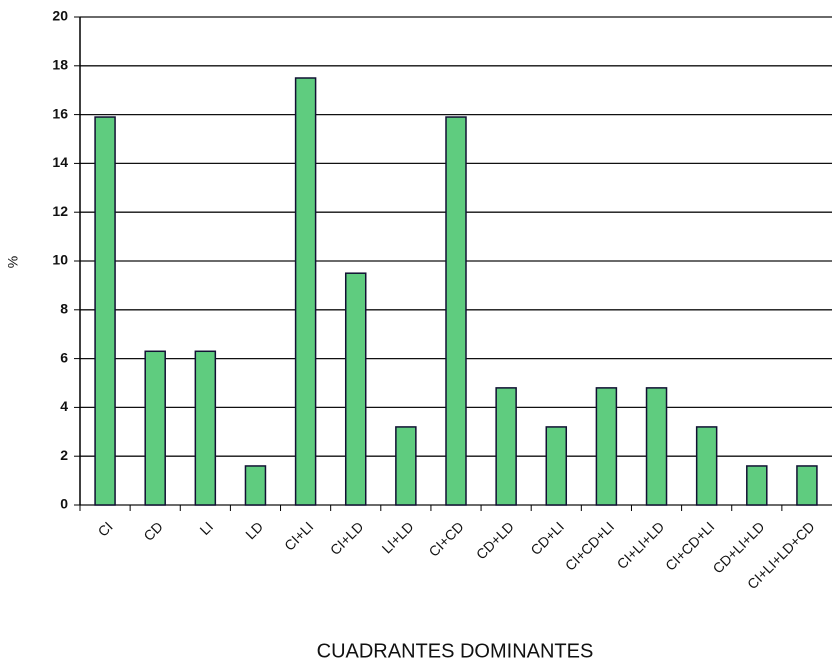 Image resolution: width=832 pixels, height=665 pixels. What do you see at coordinates (445, 538) in the screenshot?
I see `x-tick-label: CI+CD` at bounding box center [445, 538].